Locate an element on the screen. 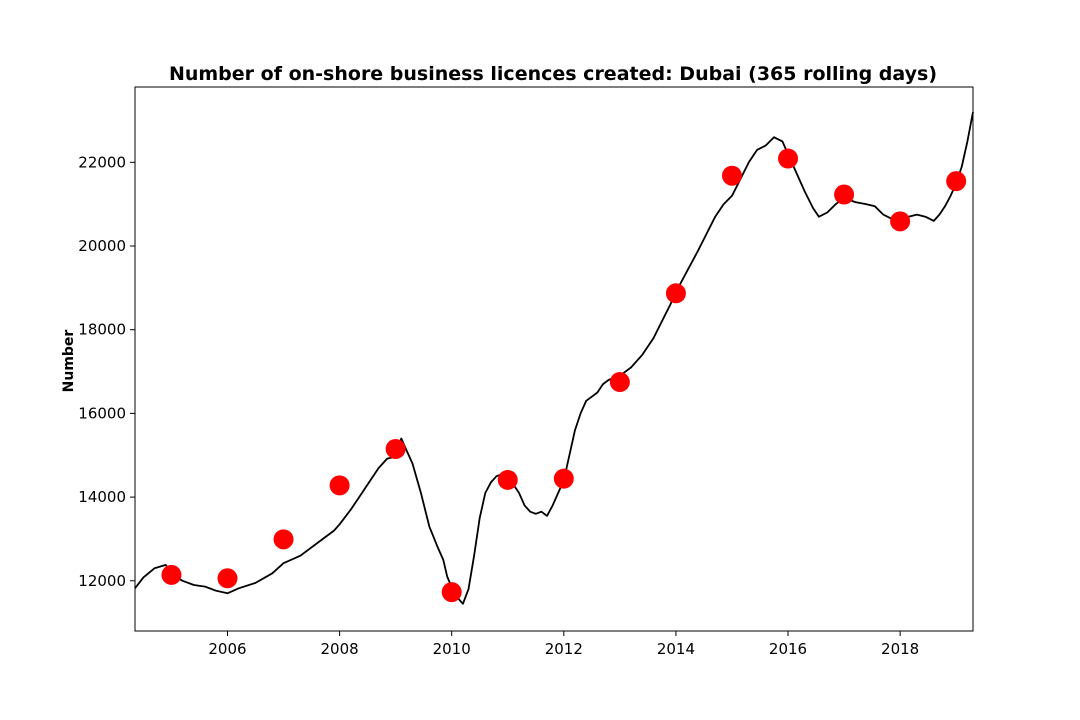 Image resolution: width=1080 pixels, height=720 pixels. y-tick-label: 18000 is located at coordinates (102, 330).